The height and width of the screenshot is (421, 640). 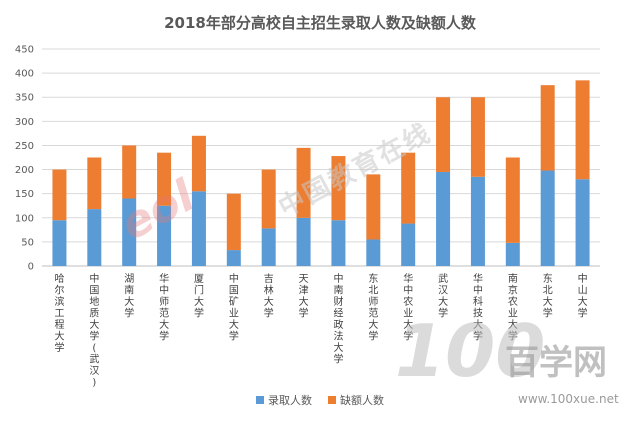 I want to click on category-label: 华中科技大学, so click(x=478, y=307).